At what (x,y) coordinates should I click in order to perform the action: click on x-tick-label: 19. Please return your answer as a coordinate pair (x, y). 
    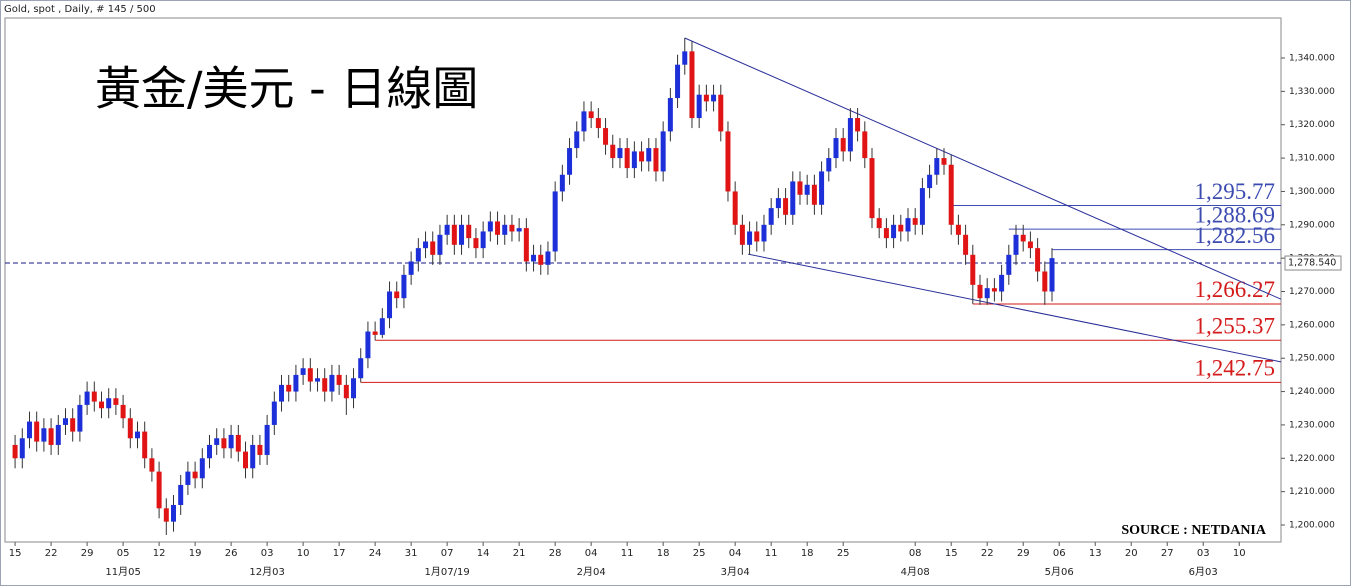
    Looking at the image, I should click on (195, 553).